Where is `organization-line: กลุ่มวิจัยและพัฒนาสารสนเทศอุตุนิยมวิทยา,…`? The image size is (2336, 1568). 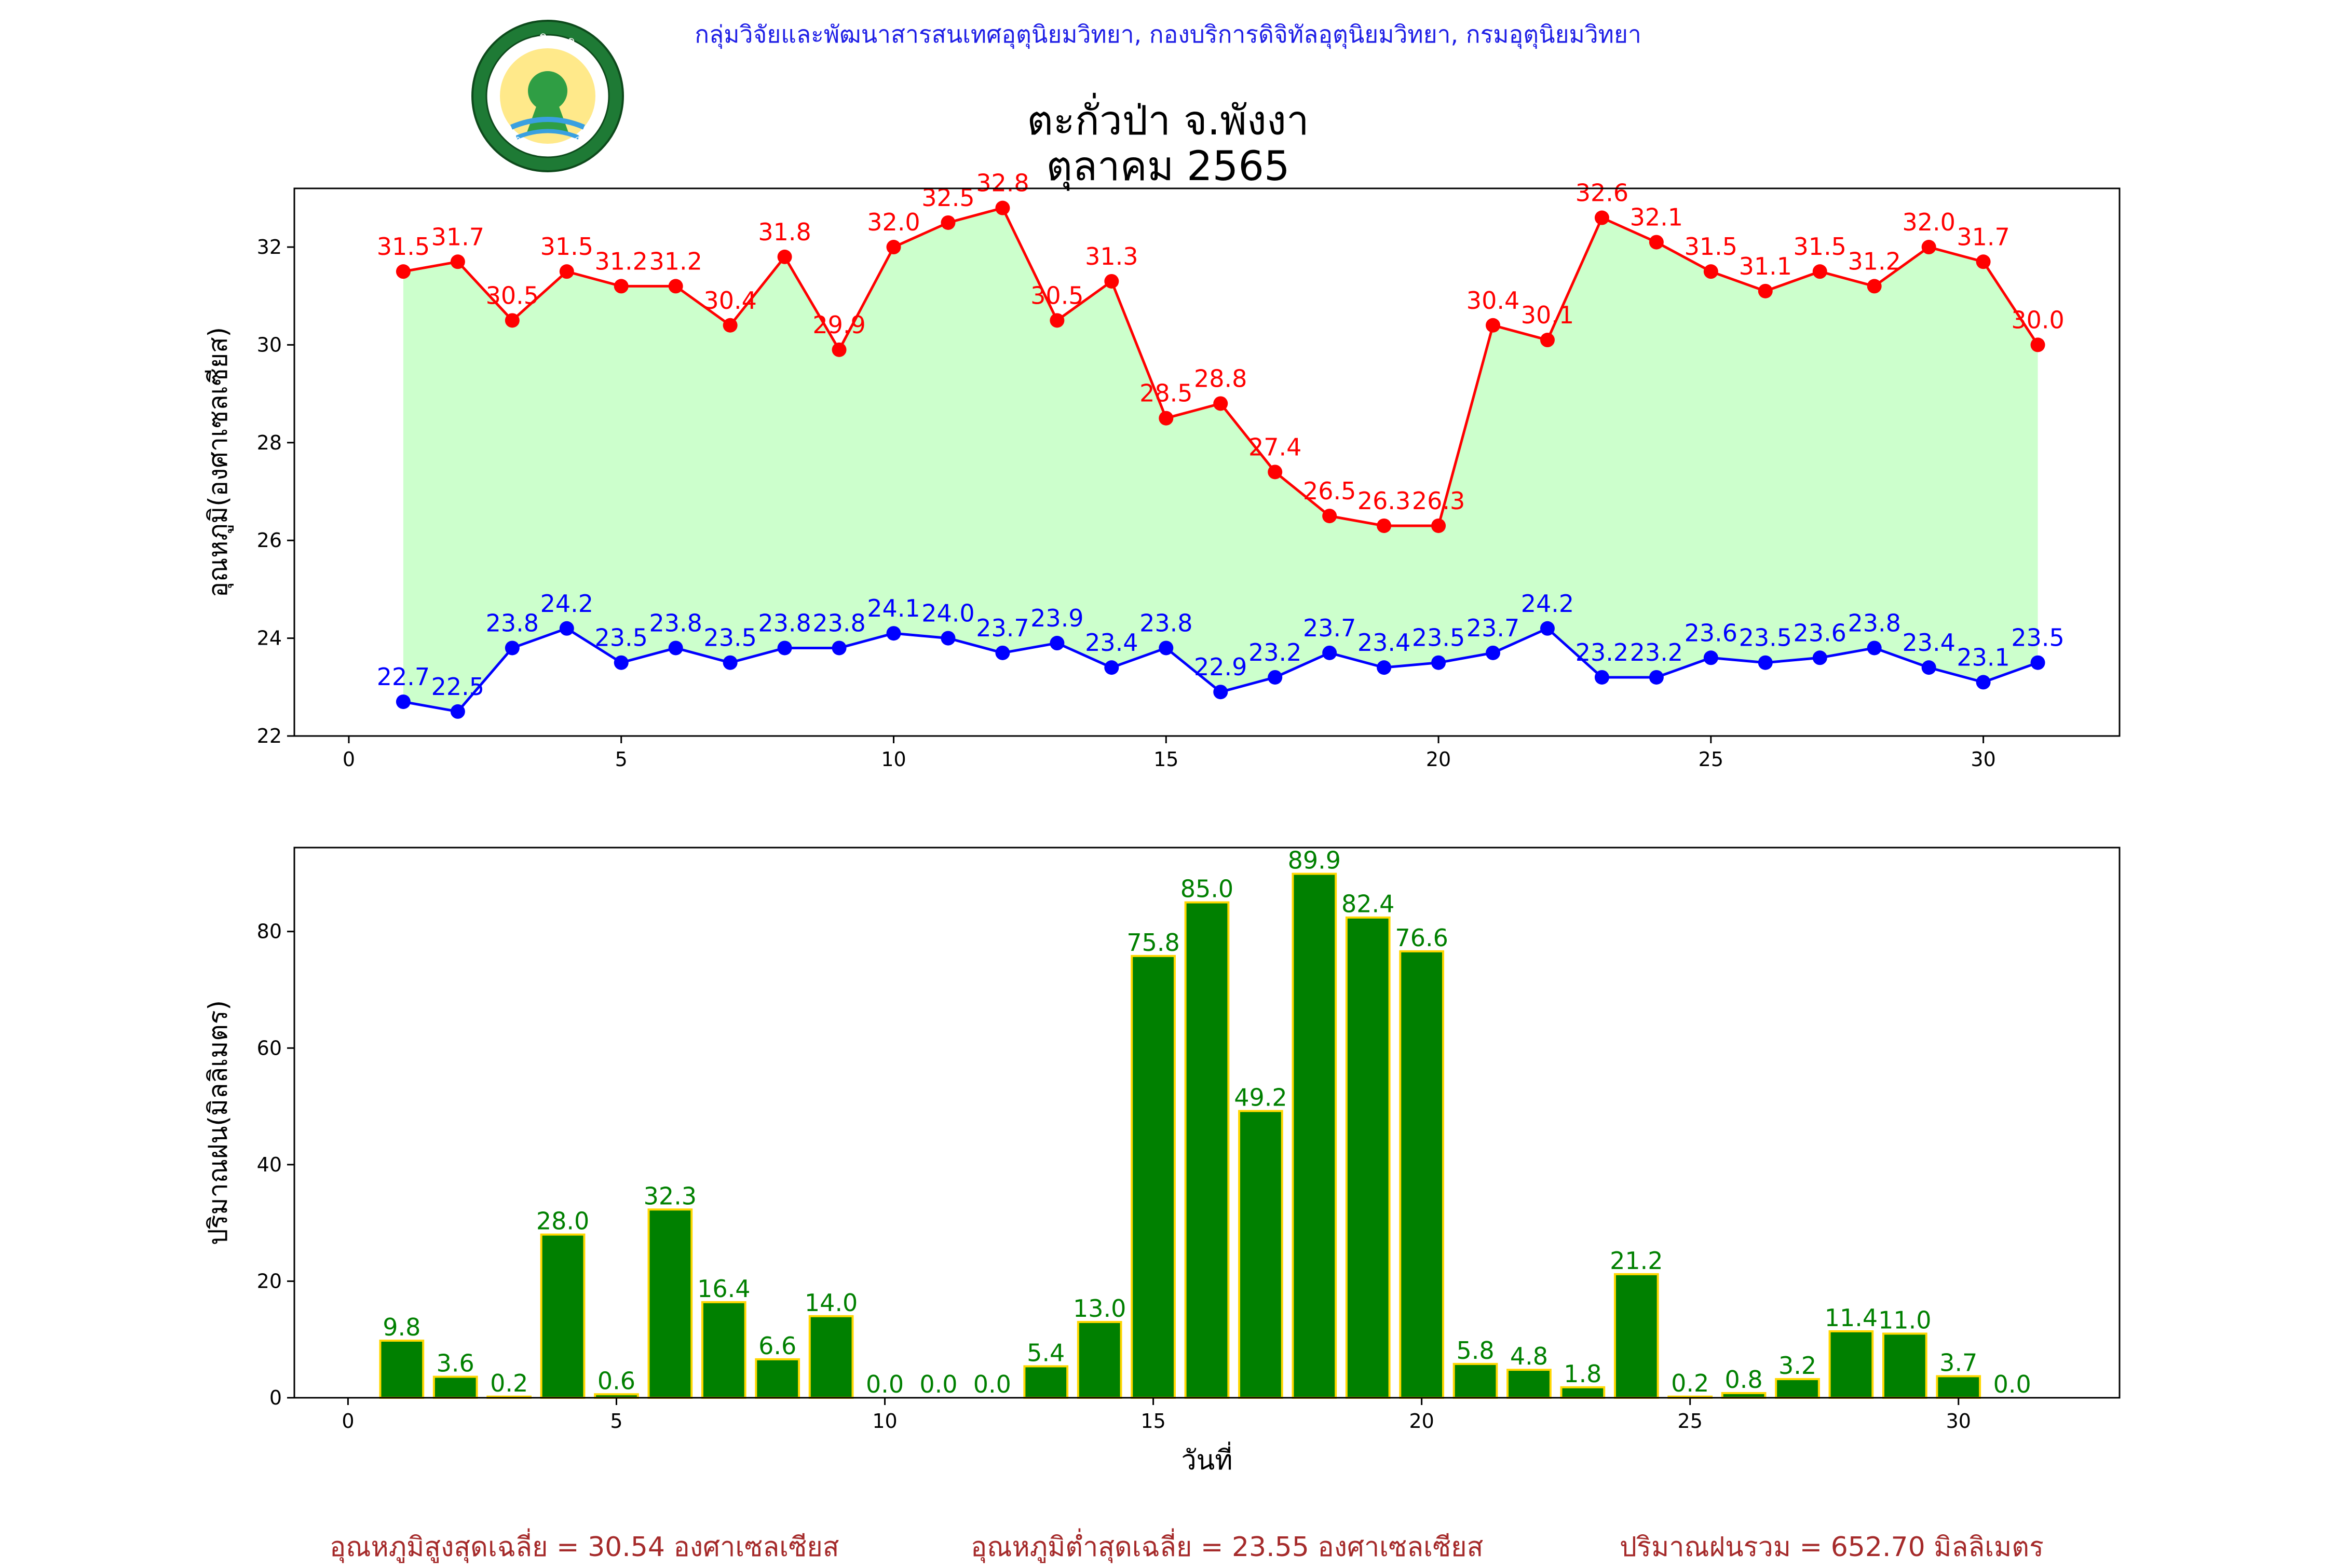 organization-line: กลุ่มวิจัยและพัฒนาสารสนเทศอุตุนิยมวิทยา,… is located at coordinates (1168, 34).